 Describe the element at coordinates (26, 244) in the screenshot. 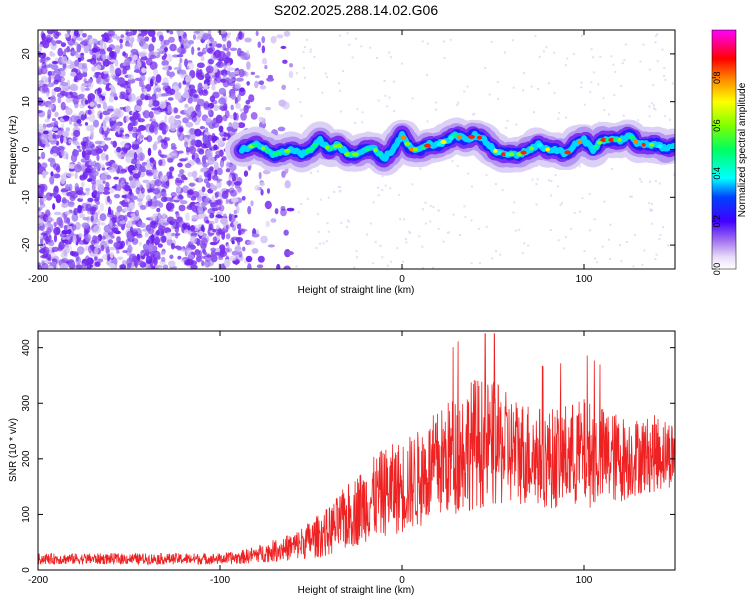

I see `spectrogram-y-tick-label: -20` at that location.